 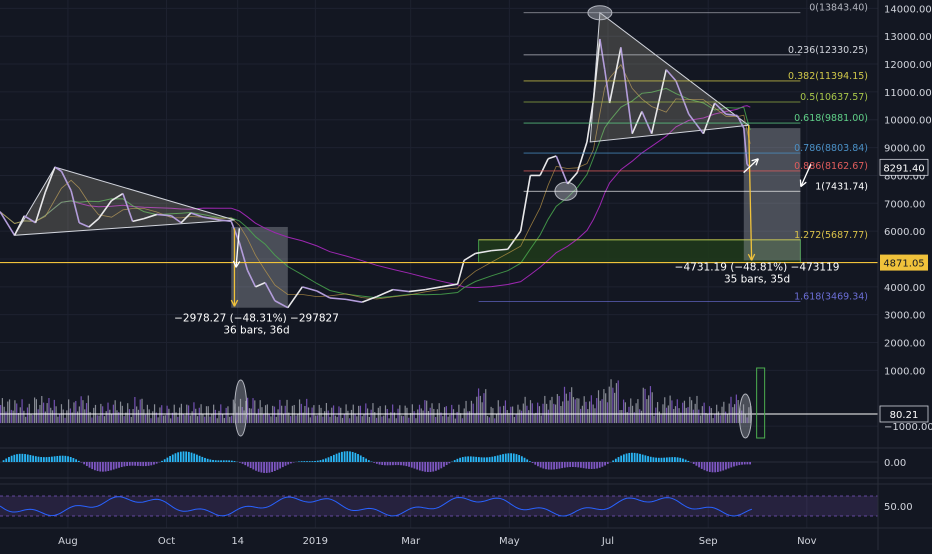 What do you see at coordinates (898, 507) in the screenshot?
I see `oscillator-tick-label: 50.00` at bounding box center [898, 507].